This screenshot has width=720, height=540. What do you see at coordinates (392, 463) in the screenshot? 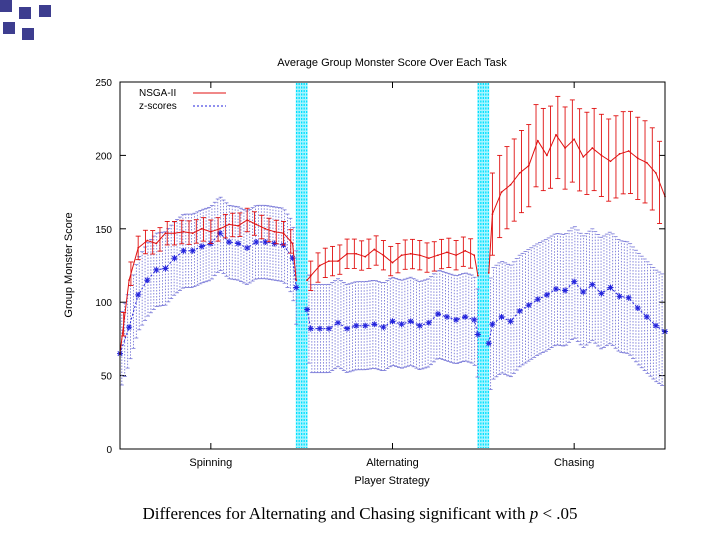
I see `x-tick-label: Alternating` at bounding box center [392, 463].